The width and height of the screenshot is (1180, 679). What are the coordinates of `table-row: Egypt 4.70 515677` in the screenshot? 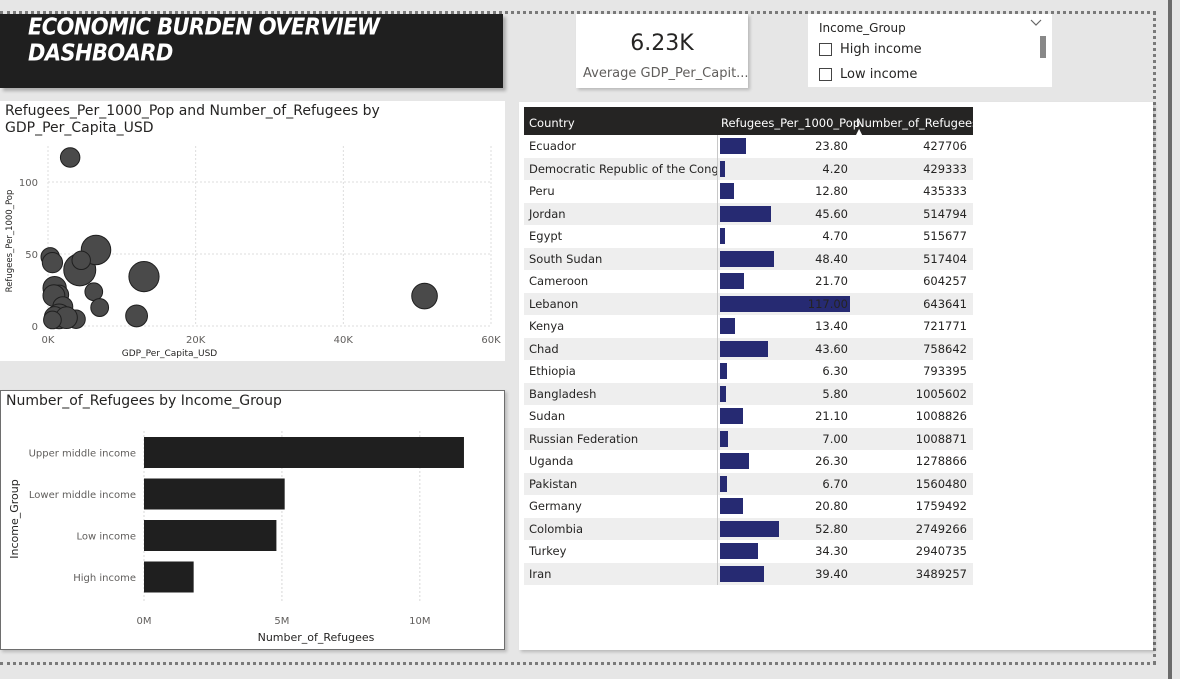 It's located at (748, 236).